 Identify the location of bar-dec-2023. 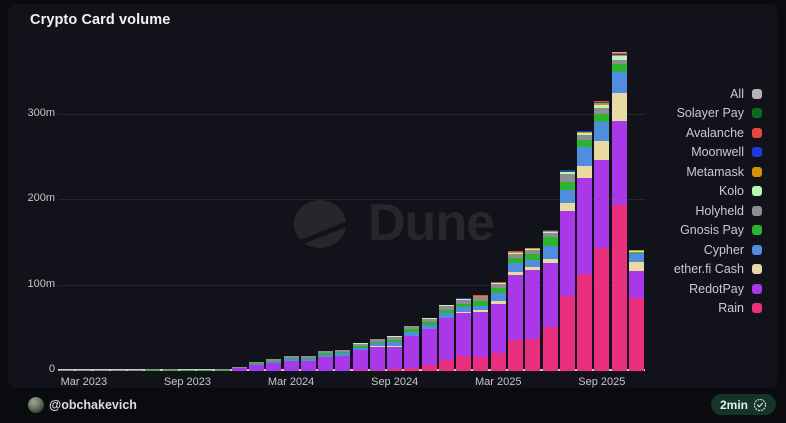
(239, 368).